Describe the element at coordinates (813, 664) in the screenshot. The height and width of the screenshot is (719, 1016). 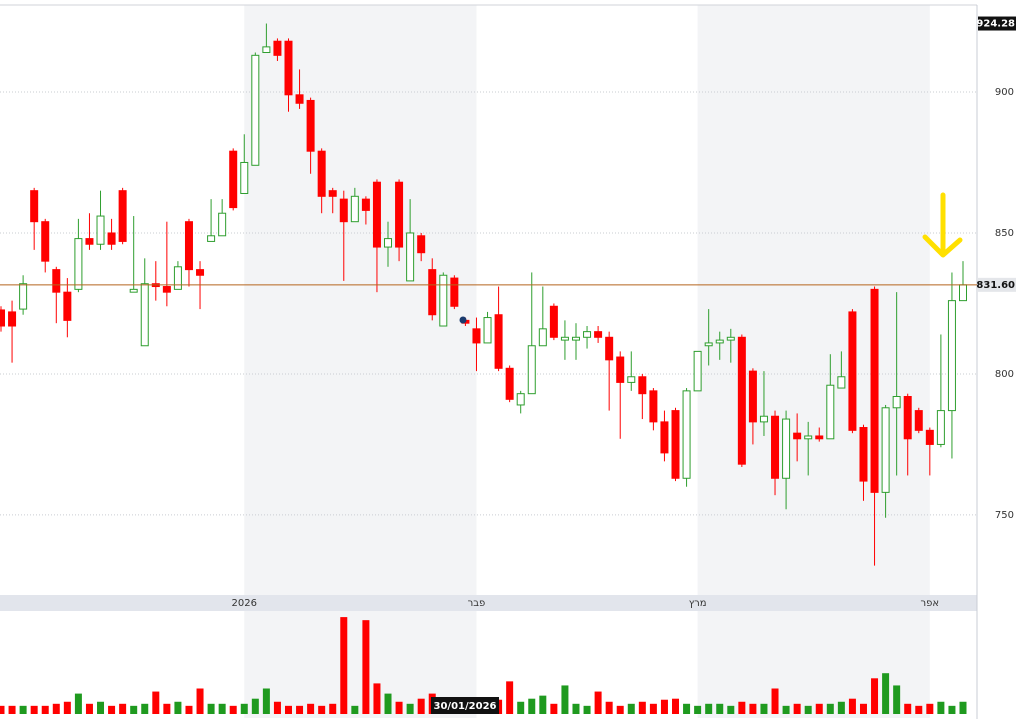
I see `period-shade` at that location.